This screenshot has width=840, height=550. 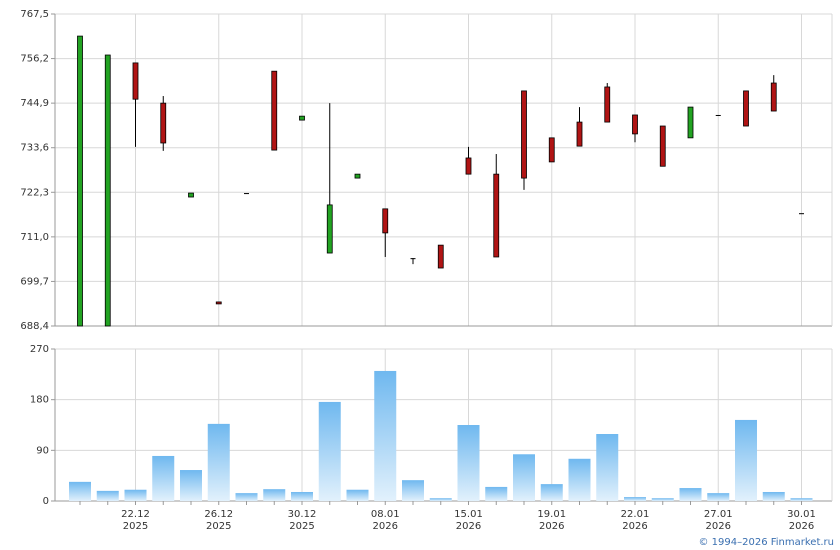 I want to click on x-tick-label: 27.01, so click(x=718, y=514).